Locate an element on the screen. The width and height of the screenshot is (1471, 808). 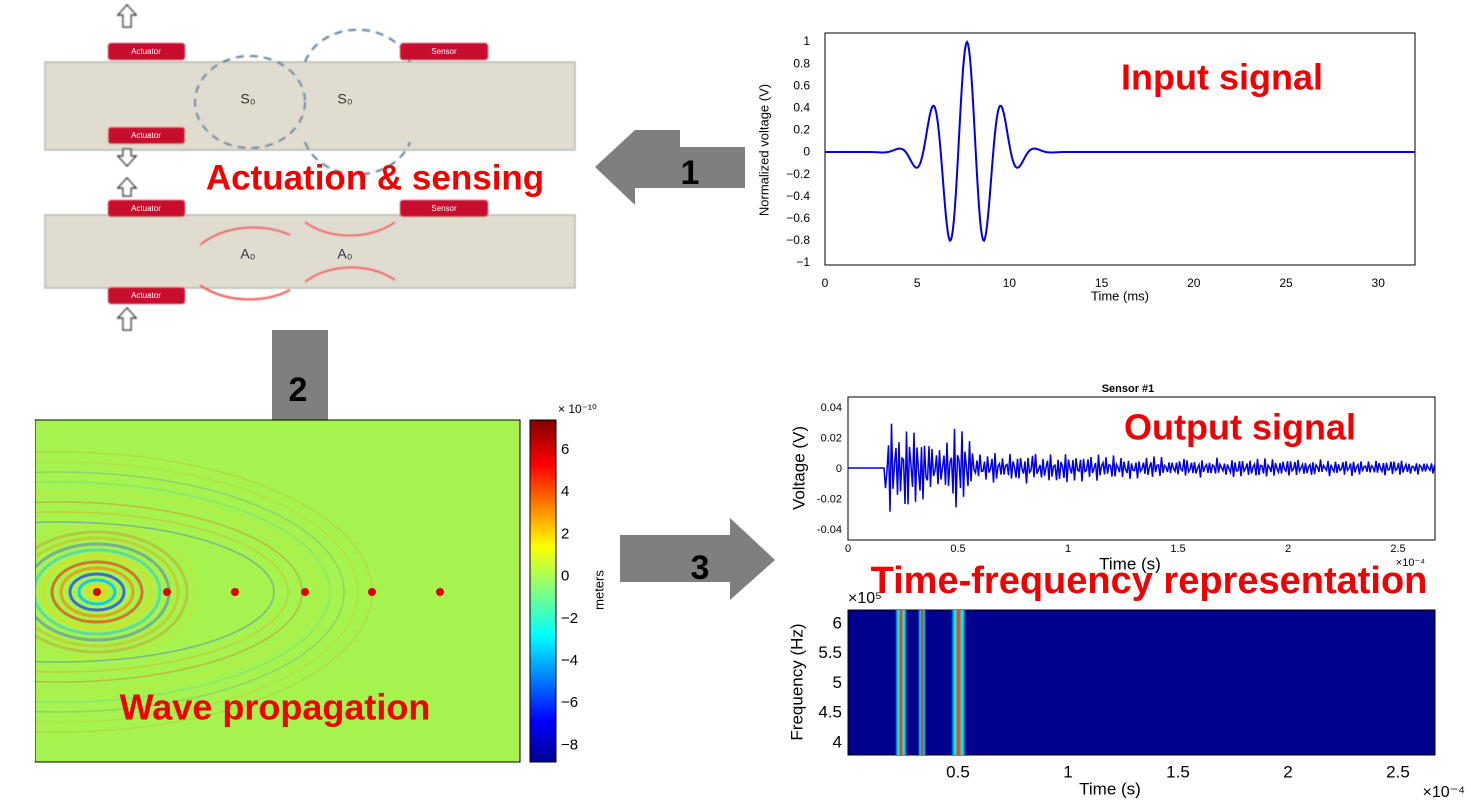
spectrogram is located at coordinates (1141, 682).